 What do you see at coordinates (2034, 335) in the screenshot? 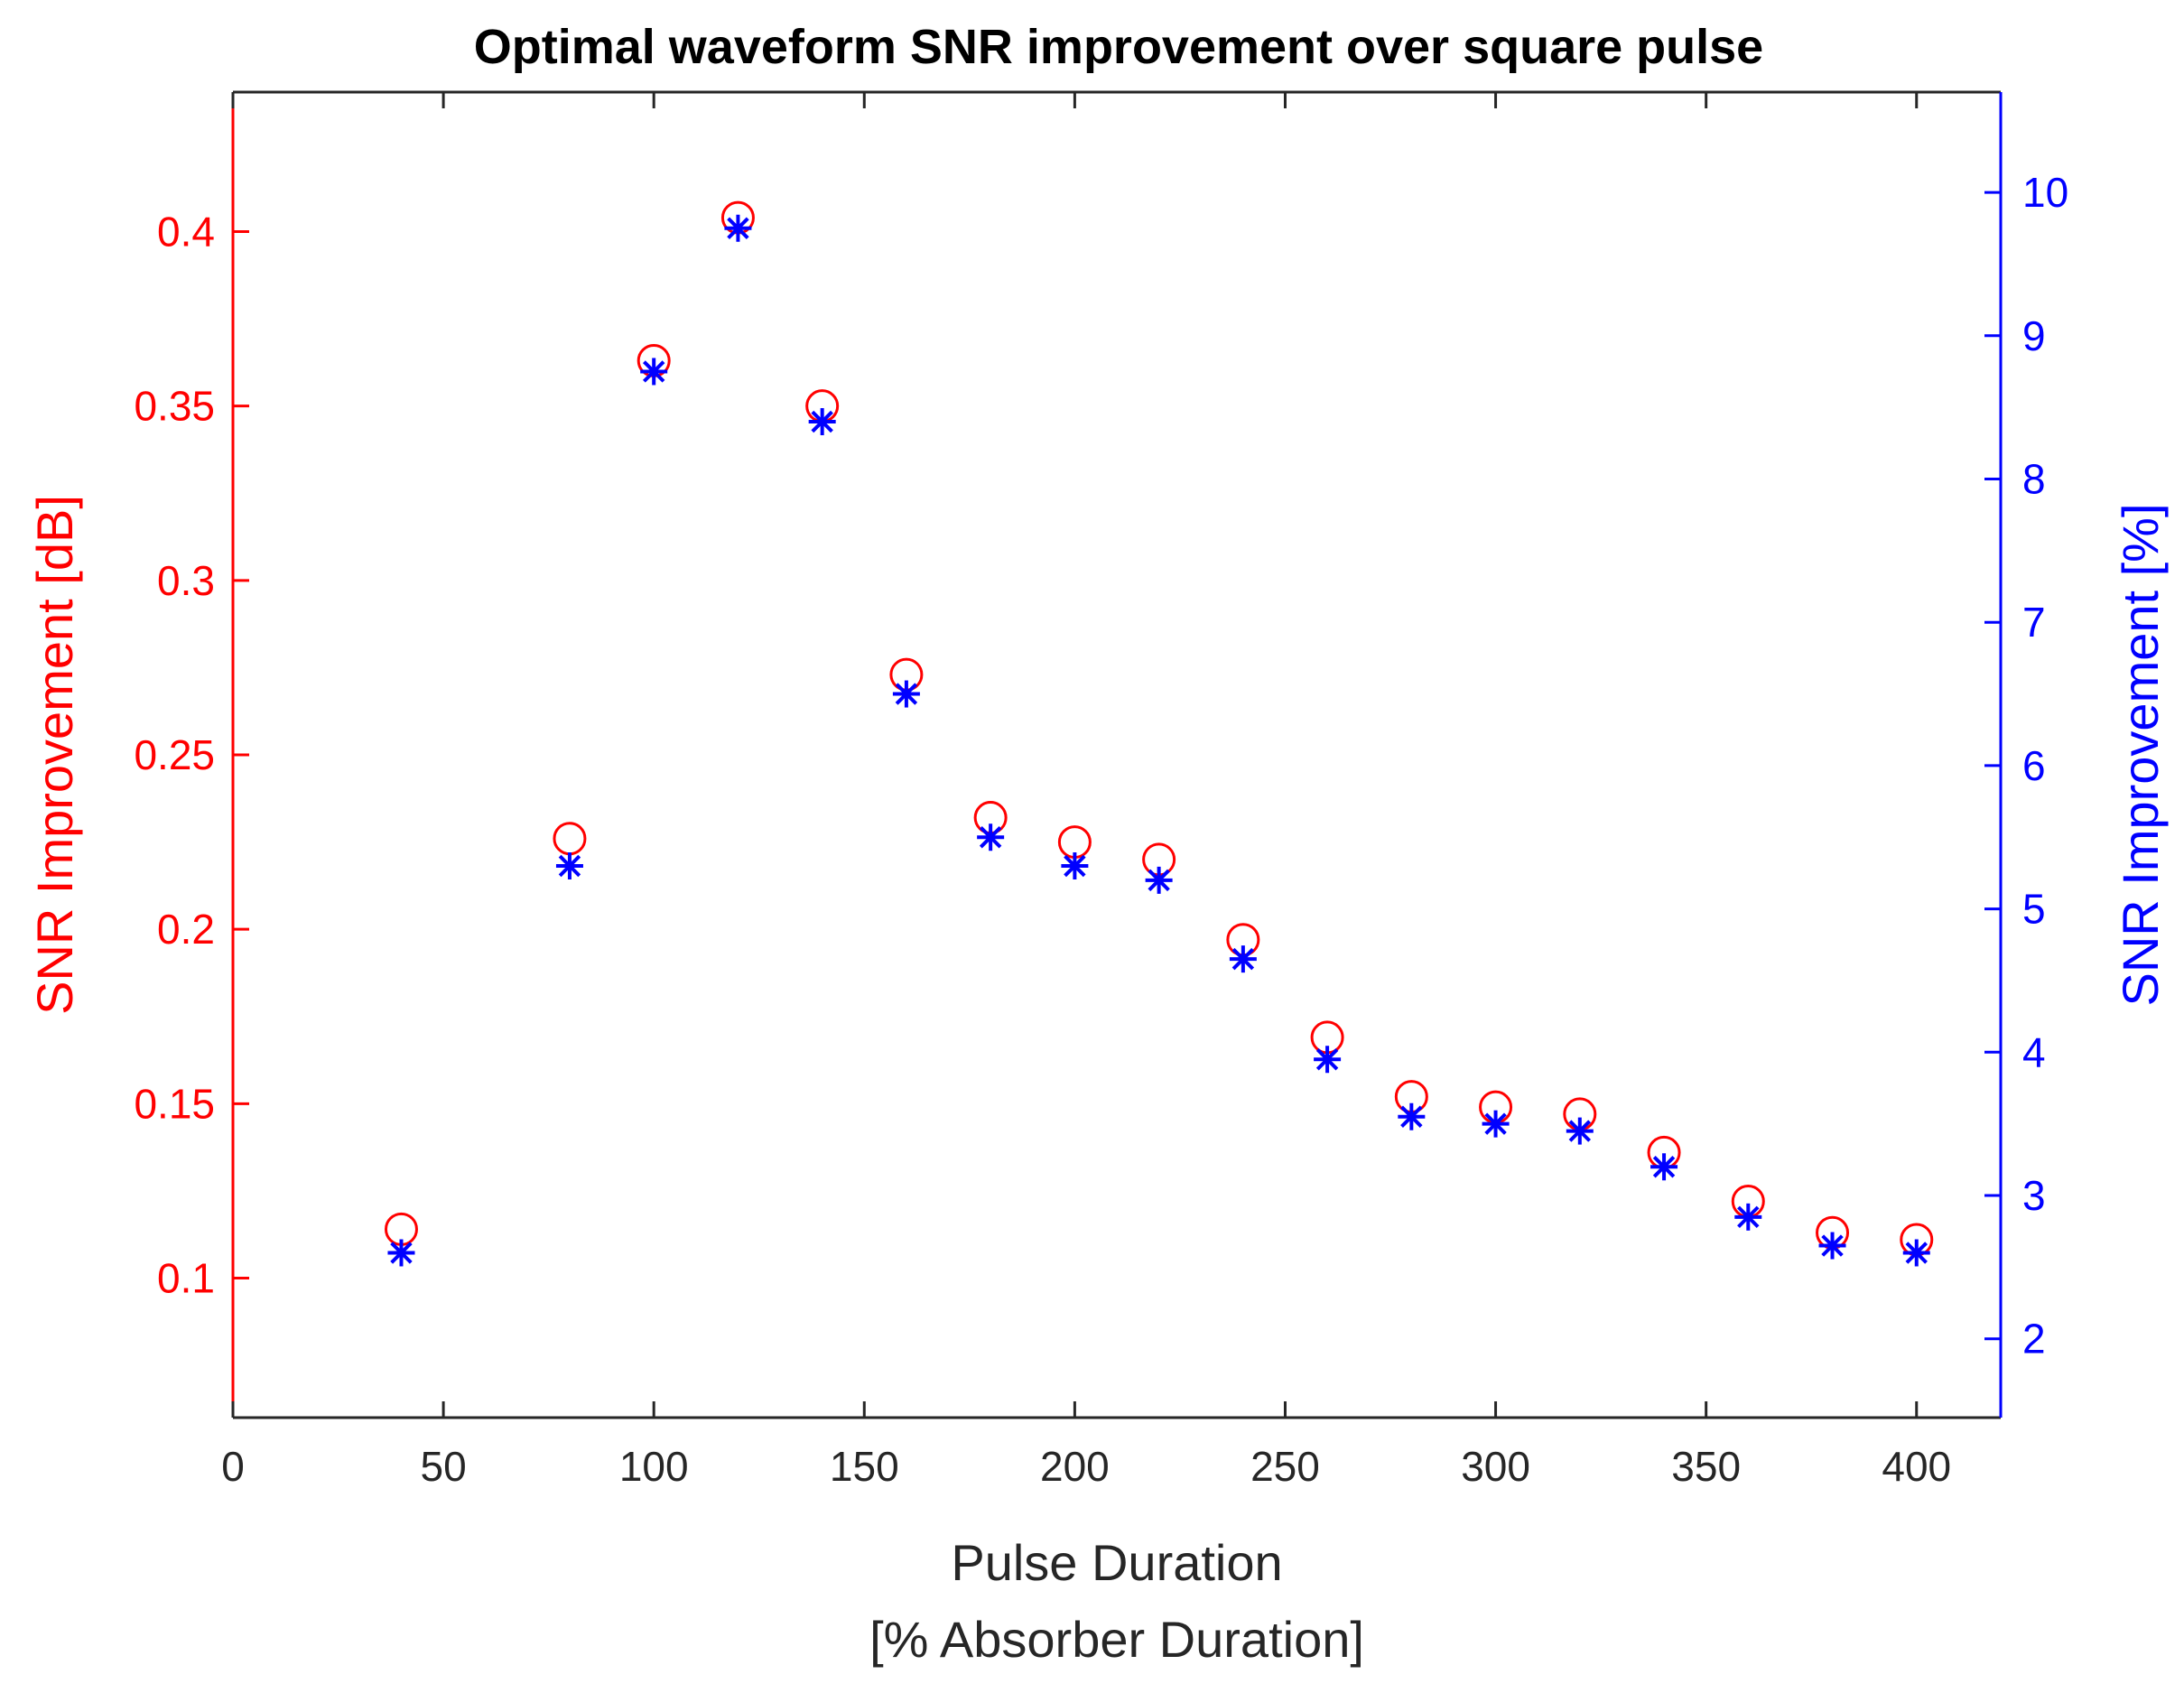
I see `right-y-tick-label: 9` at bounding box center [2034, 335].